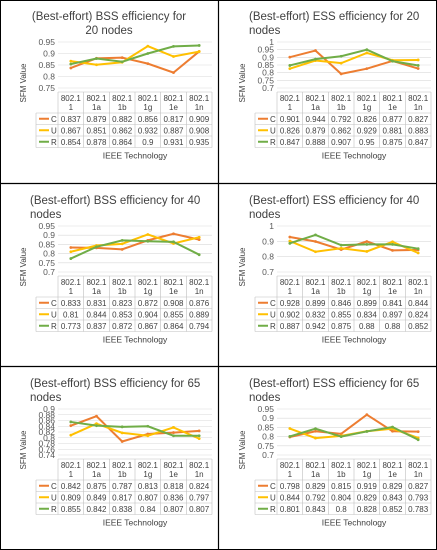 The width and height of the screenshot is (437, 550). I want to click on data-label: 0.887, so click(173, 130).